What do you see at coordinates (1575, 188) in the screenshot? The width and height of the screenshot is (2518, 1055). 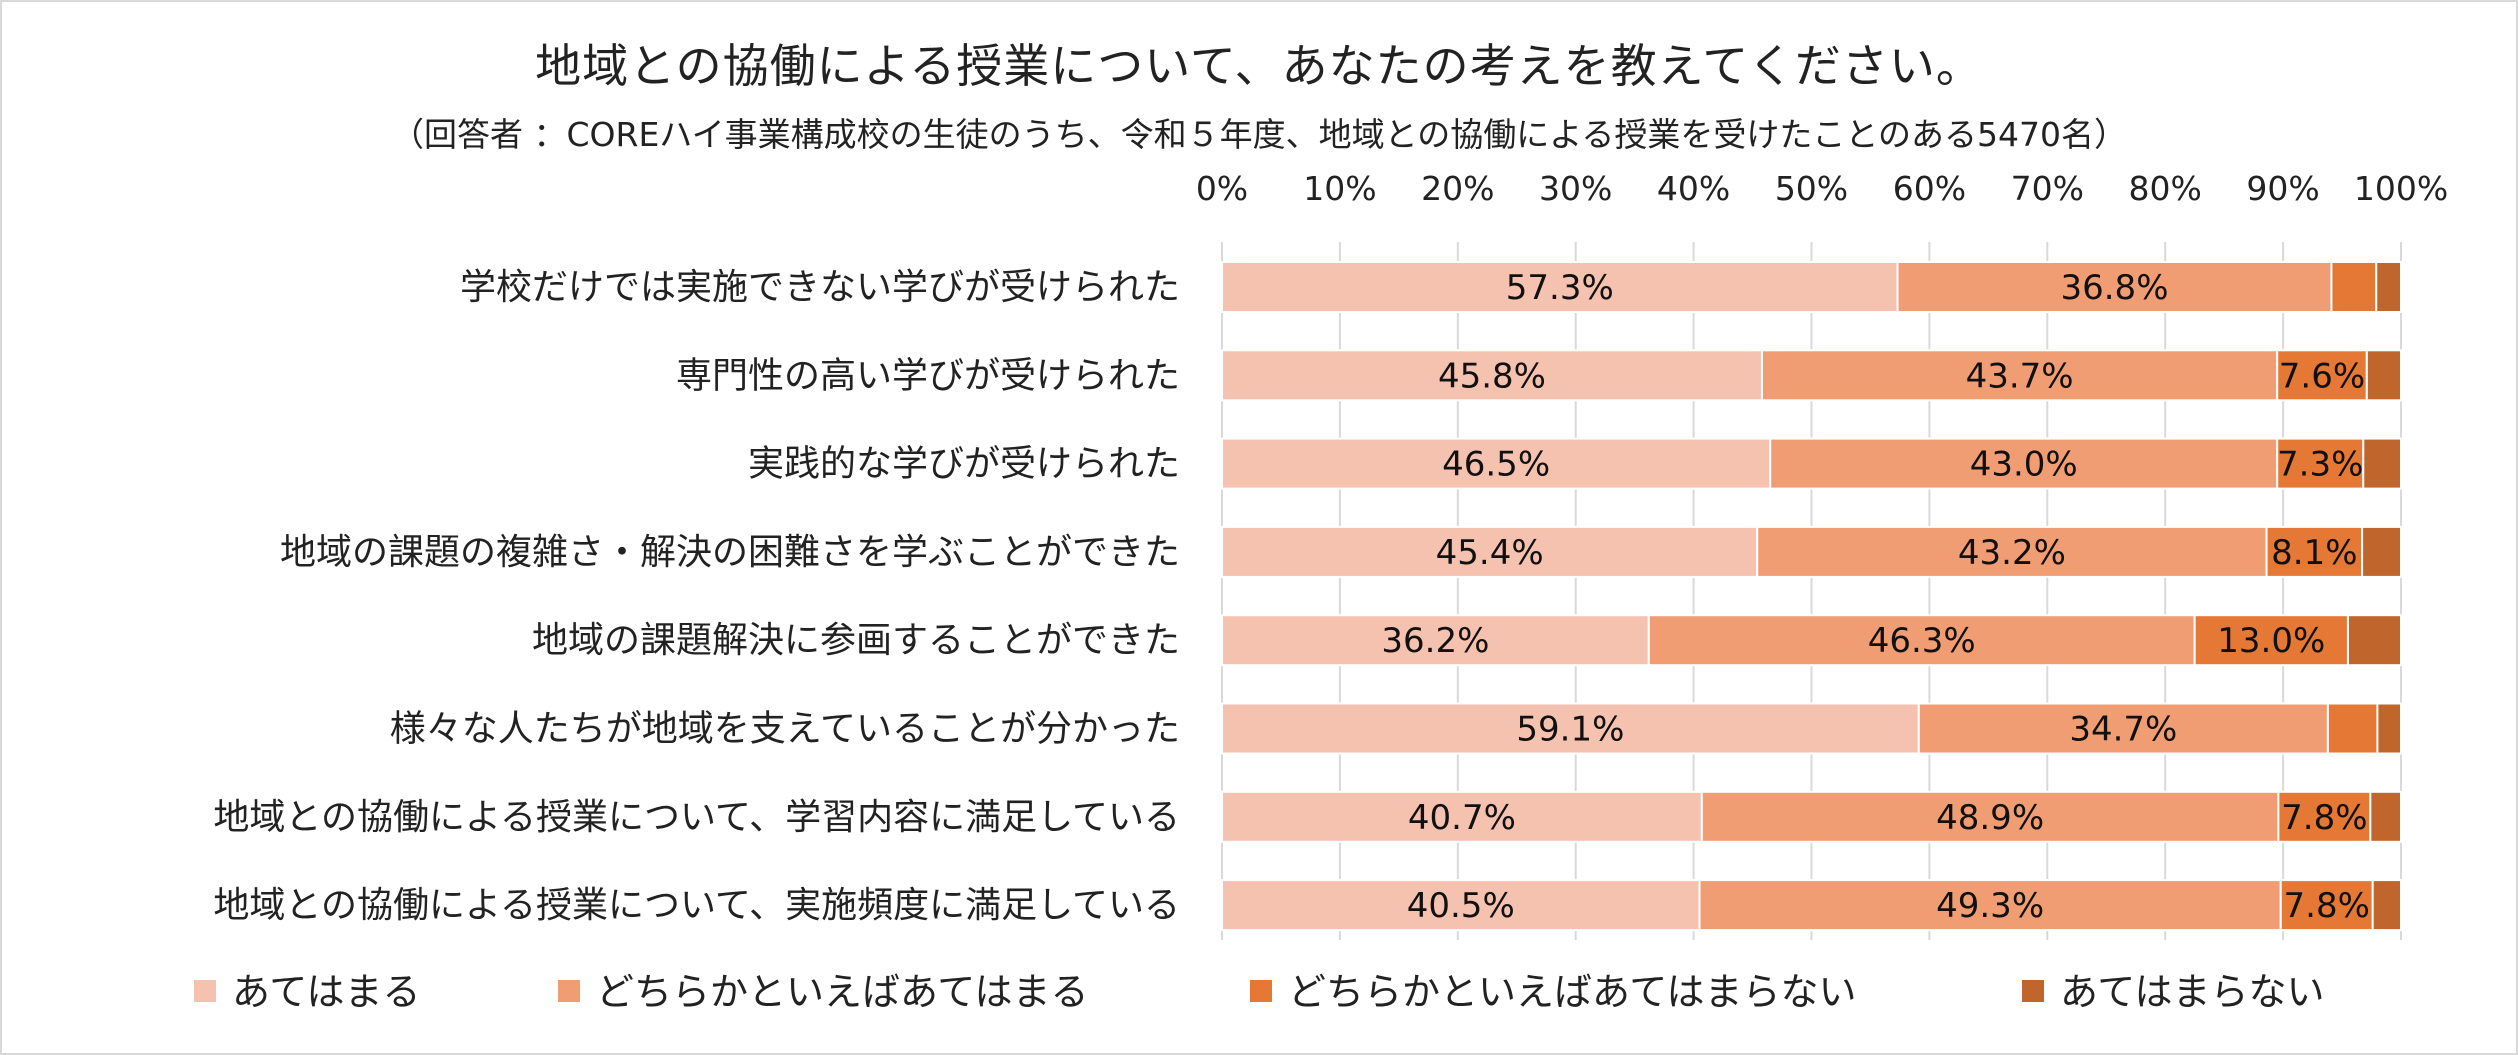 I see `x-tick-label: 30%` at bounding box center [1575, 188].